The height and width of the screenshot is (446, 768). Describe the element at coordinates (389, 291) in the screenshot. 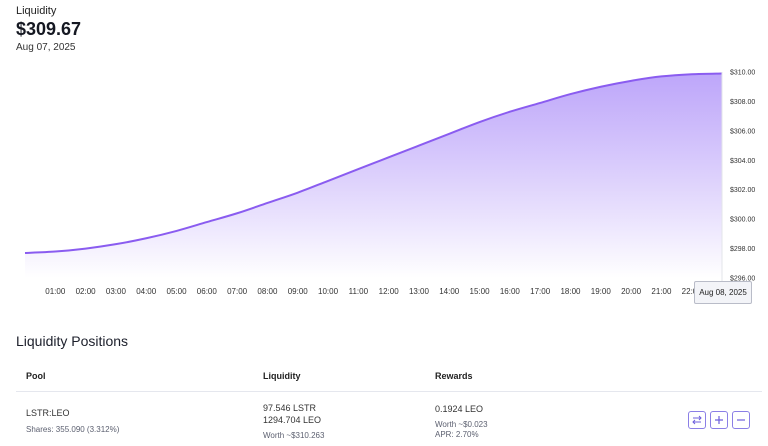

I see `x-tick-label: 12:00` at that location.